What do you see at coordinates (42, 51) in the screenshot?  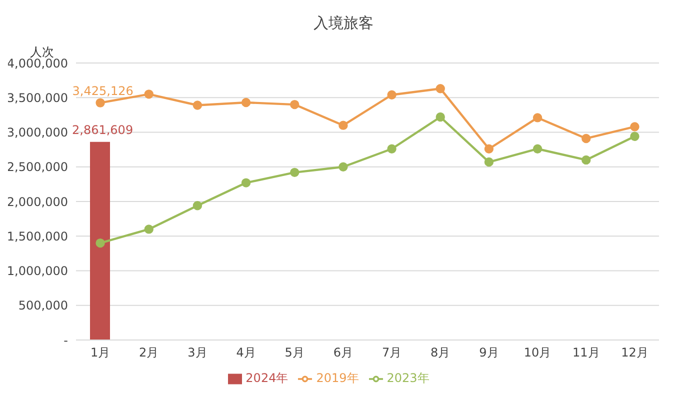 I see `y-axis-title: 人次` at bounding box center [42, 51].